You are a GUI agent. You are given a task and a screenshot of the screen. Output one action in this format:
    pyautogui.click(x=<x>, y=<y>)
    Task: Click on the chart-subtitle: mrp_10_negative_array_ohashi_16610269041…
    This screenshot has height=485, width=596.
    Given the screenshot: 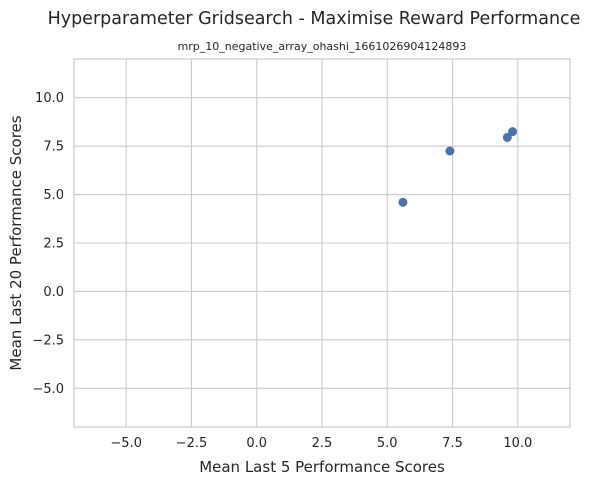 What is the action you would take?
    pyautogui.click(x=322, y=46)
    